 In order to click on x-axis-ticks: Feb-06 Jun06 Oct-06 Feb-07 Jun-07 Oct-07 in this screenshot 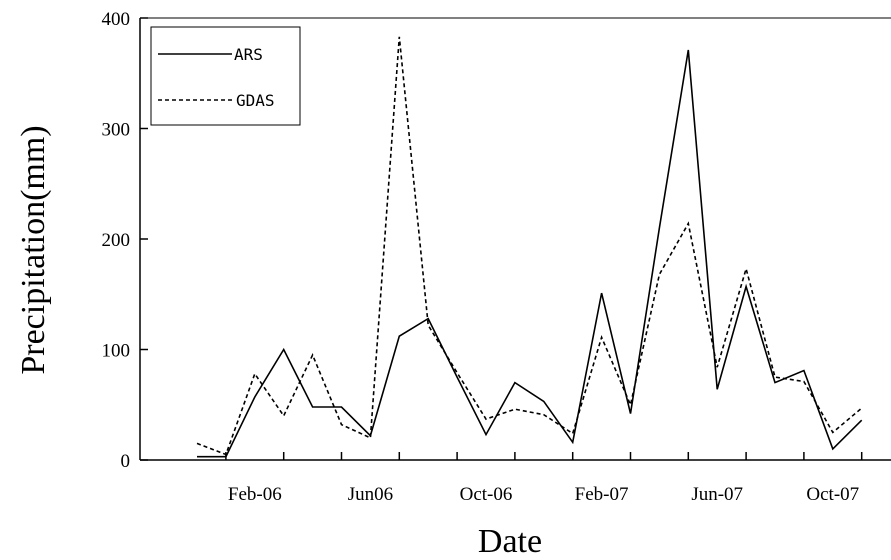, I will do `click(544, 478)`.